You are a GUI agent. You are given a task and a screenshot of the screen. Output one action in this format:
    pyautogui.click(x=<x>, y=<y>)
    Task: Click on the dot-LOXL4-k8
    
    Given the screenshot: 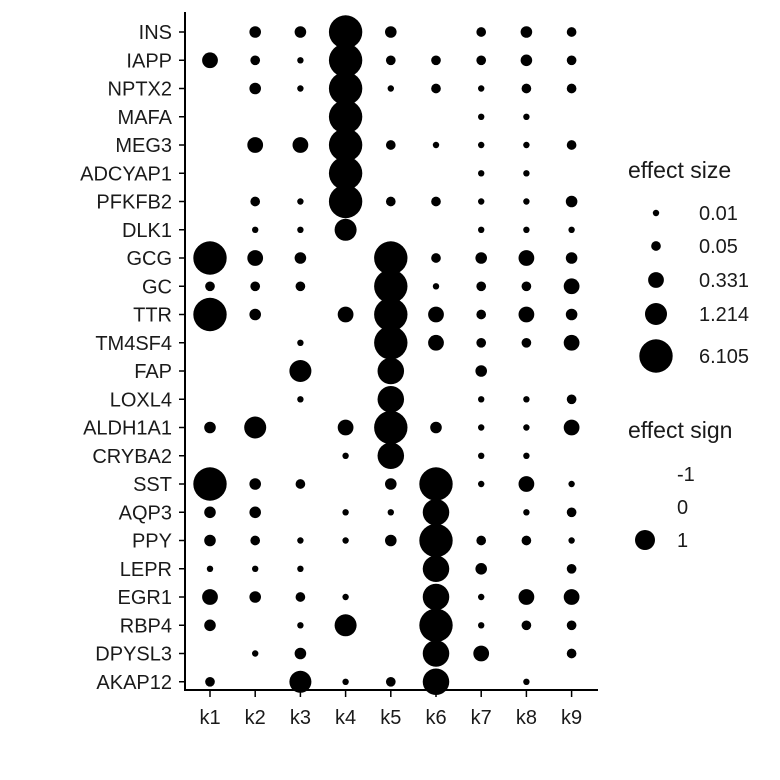 What is the action you would take?
    pyautogui.click(x=526, y=399)
    